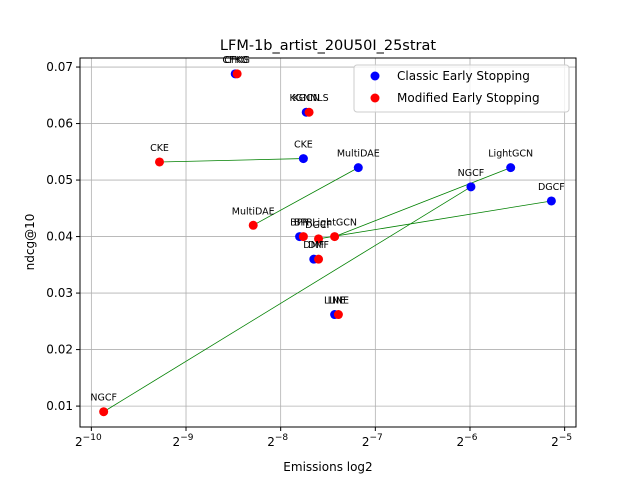 The height and width of the screenshot is (480, 640). I want to click on x-tick-label: 2−6, so click(467, 441).